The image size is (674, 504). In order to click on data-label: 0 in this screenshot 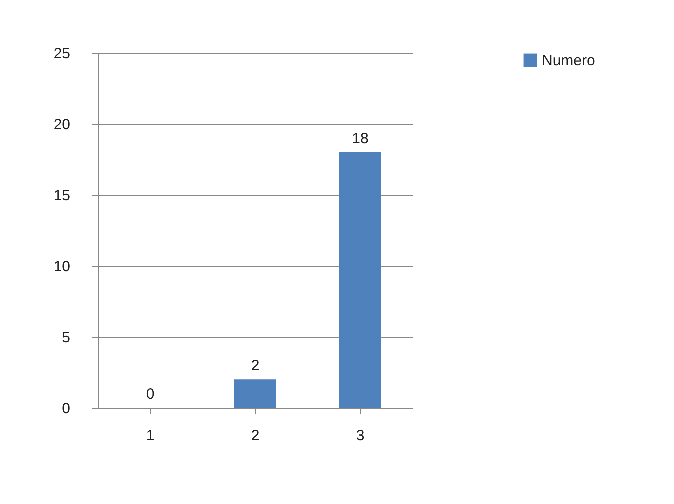, I will do `click(150, 394)`.